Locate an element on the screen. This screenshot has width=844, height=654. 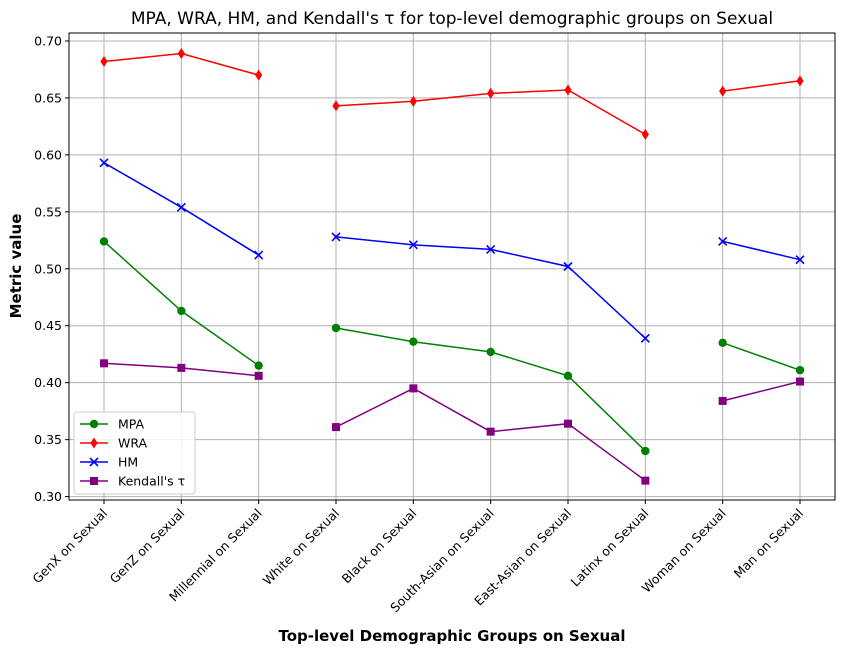
x-tick-label: White on Sexual is located at coordinates (301, 547).